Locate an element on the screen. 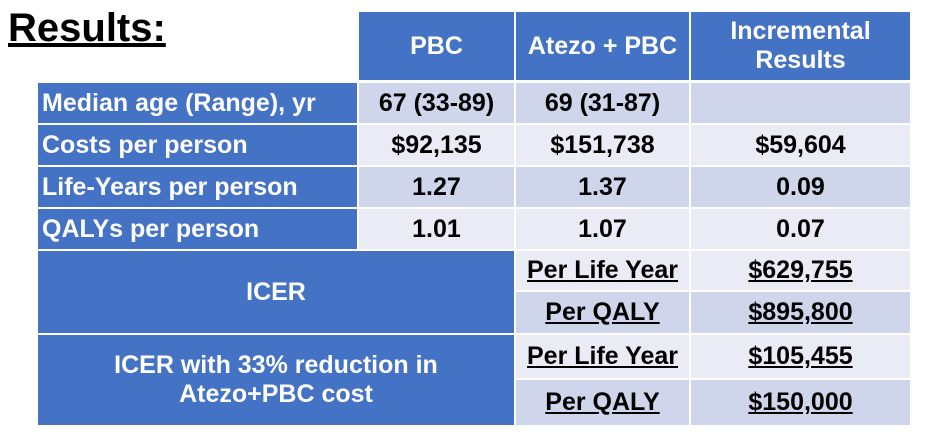 Image resolution: width=936 pixels, height=436 pixels. empty-cell is located at coordinates (800, 103).